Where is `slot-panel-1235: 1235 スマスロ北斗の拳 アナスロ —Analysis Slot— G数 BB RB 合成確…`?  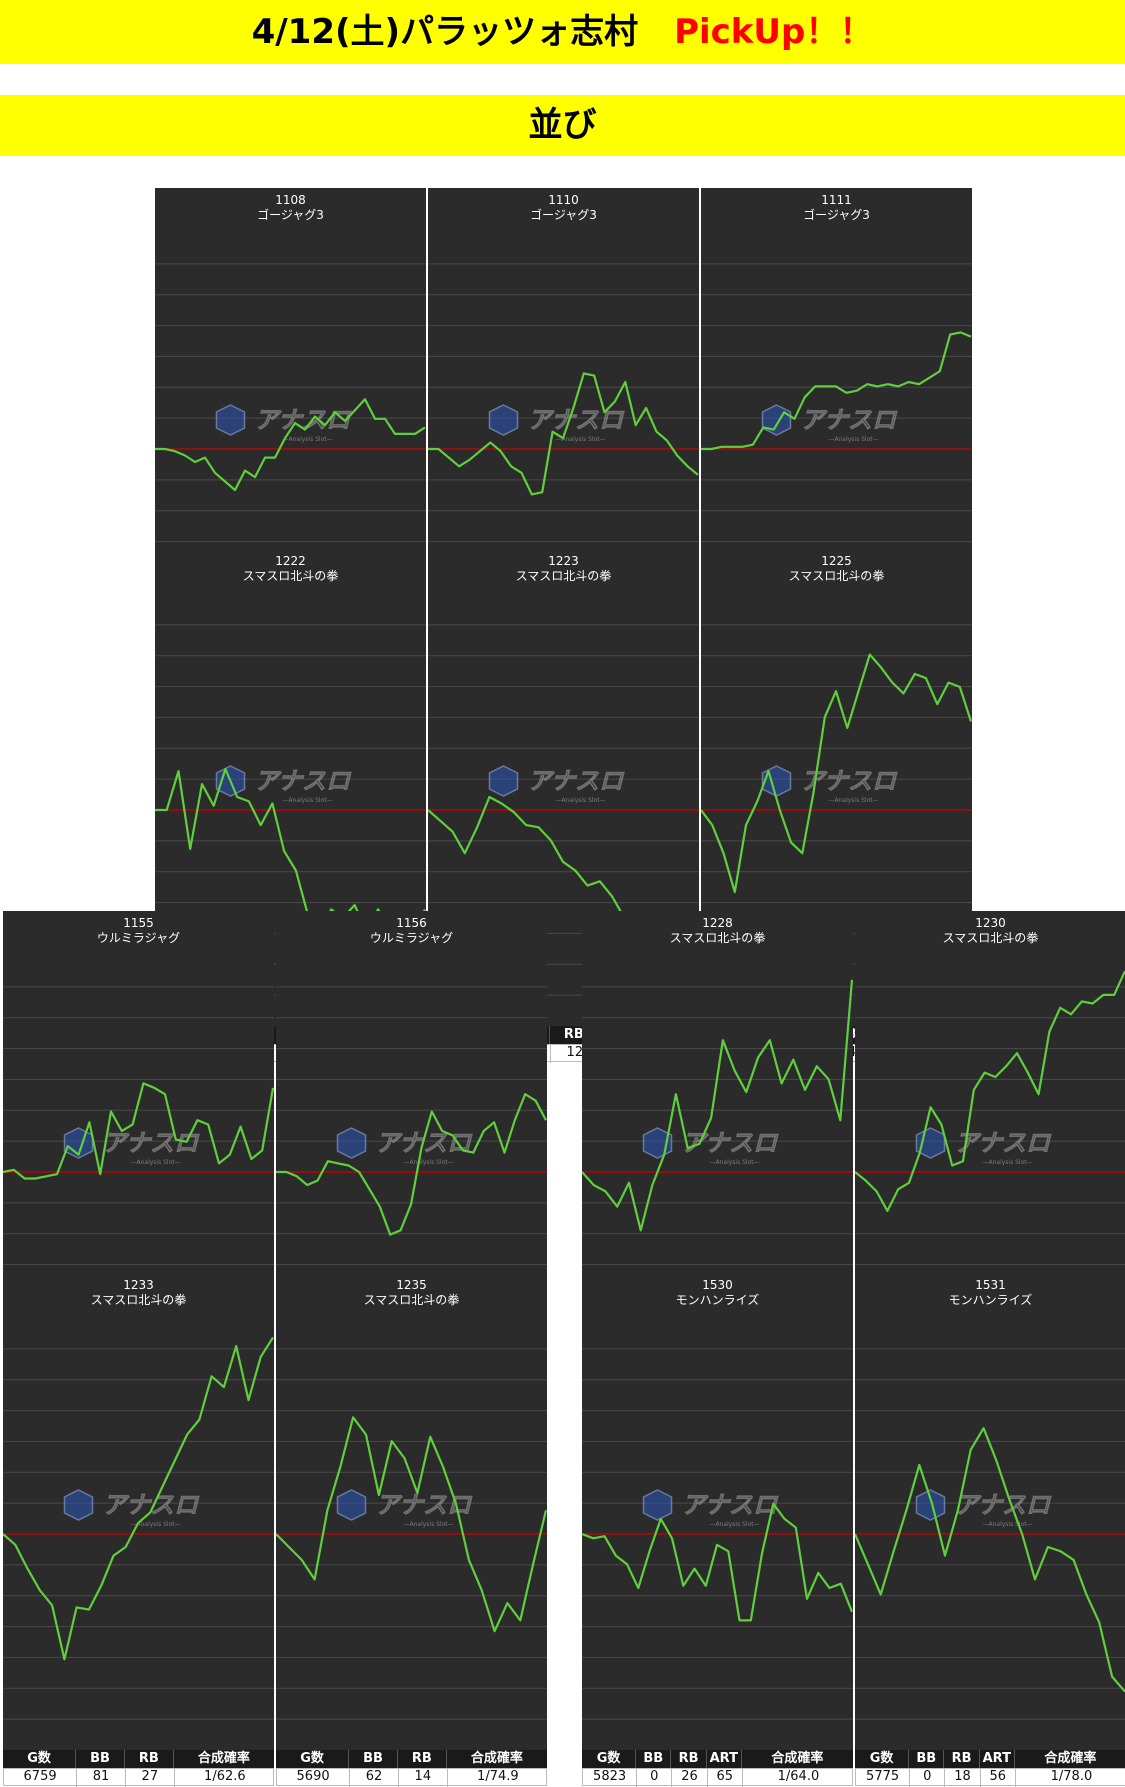
slot-panel-1235: 1235 スマスロ北斗の拳 アナスロ —Analysis Slot— G数 BB RB 合成確… is located at coordinates (411, 1530).